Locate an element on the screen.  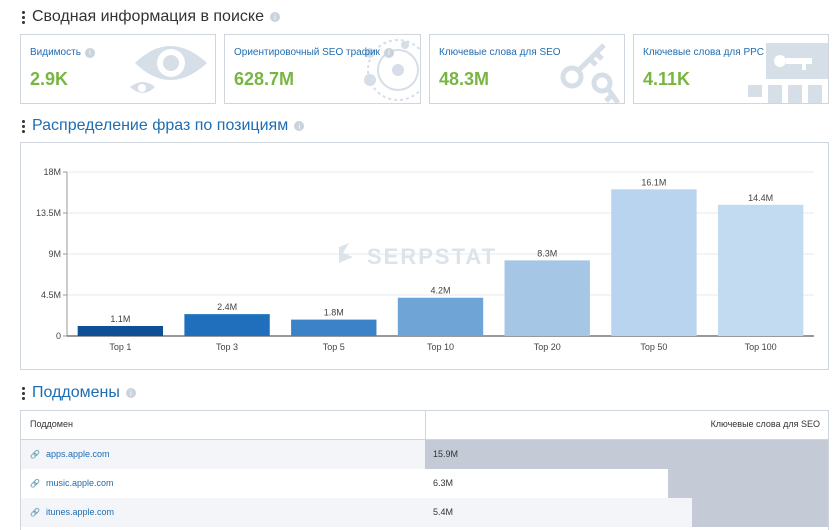
y-tick-label: 13.5M is located at coordinates (48, 213).